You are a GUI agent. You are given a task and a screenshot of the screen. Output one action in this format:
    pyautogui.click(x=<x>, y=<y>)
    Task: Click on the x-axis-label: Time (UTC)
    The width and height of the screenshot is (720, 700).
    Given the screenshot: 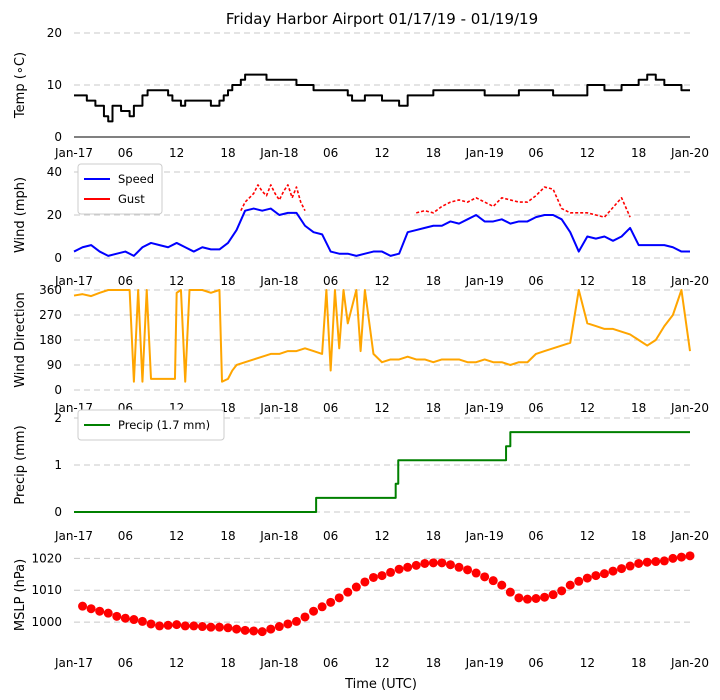 What is the action you would take?
    pyautogui.click(x=380, y=684)
    